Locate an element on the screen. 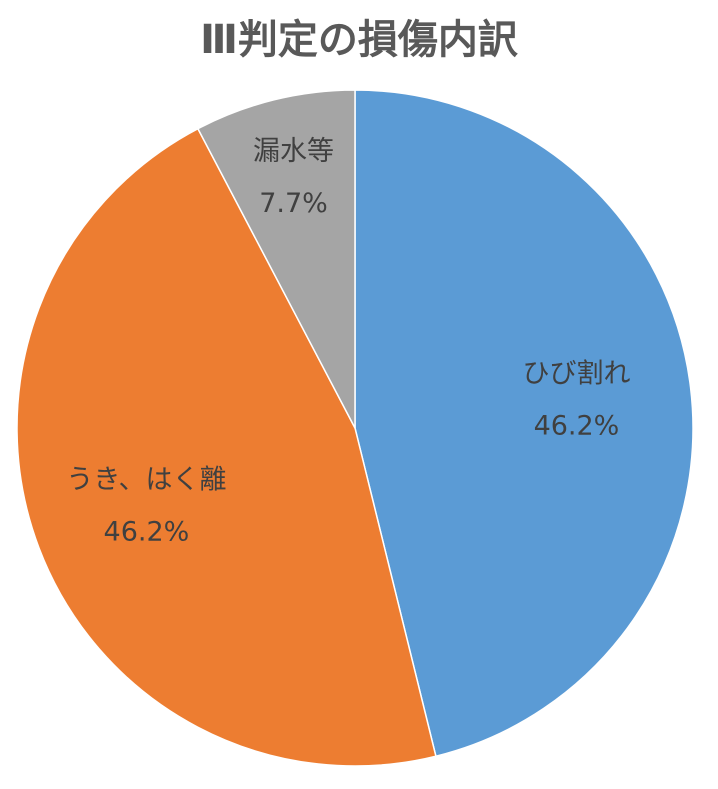  pie-slice is located at coordinates (276, 259).